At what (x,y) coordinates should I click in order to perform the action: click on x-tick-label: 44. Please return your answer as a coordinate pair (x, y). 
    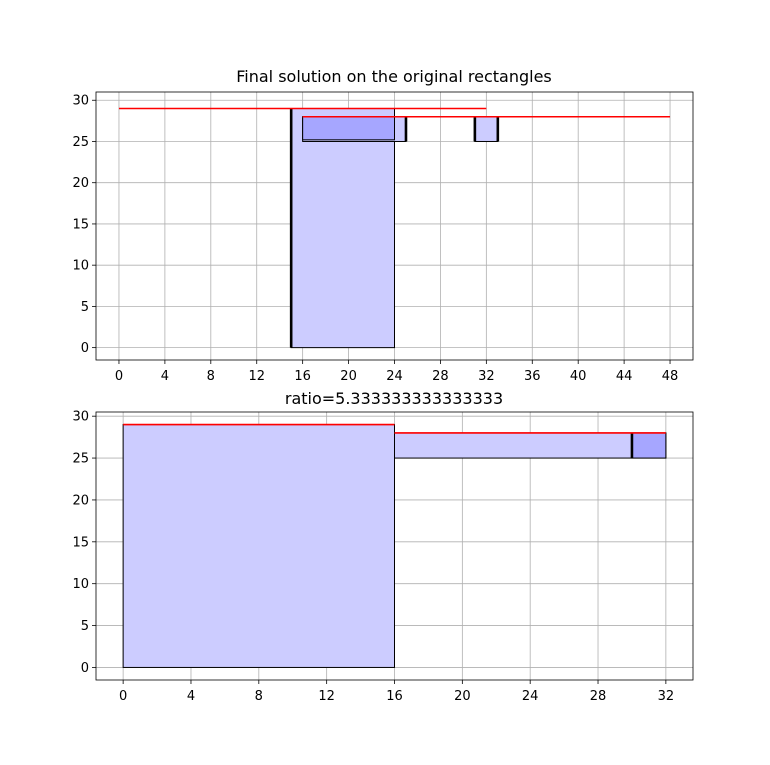
    Looking at the image, I should click on (624, 376).